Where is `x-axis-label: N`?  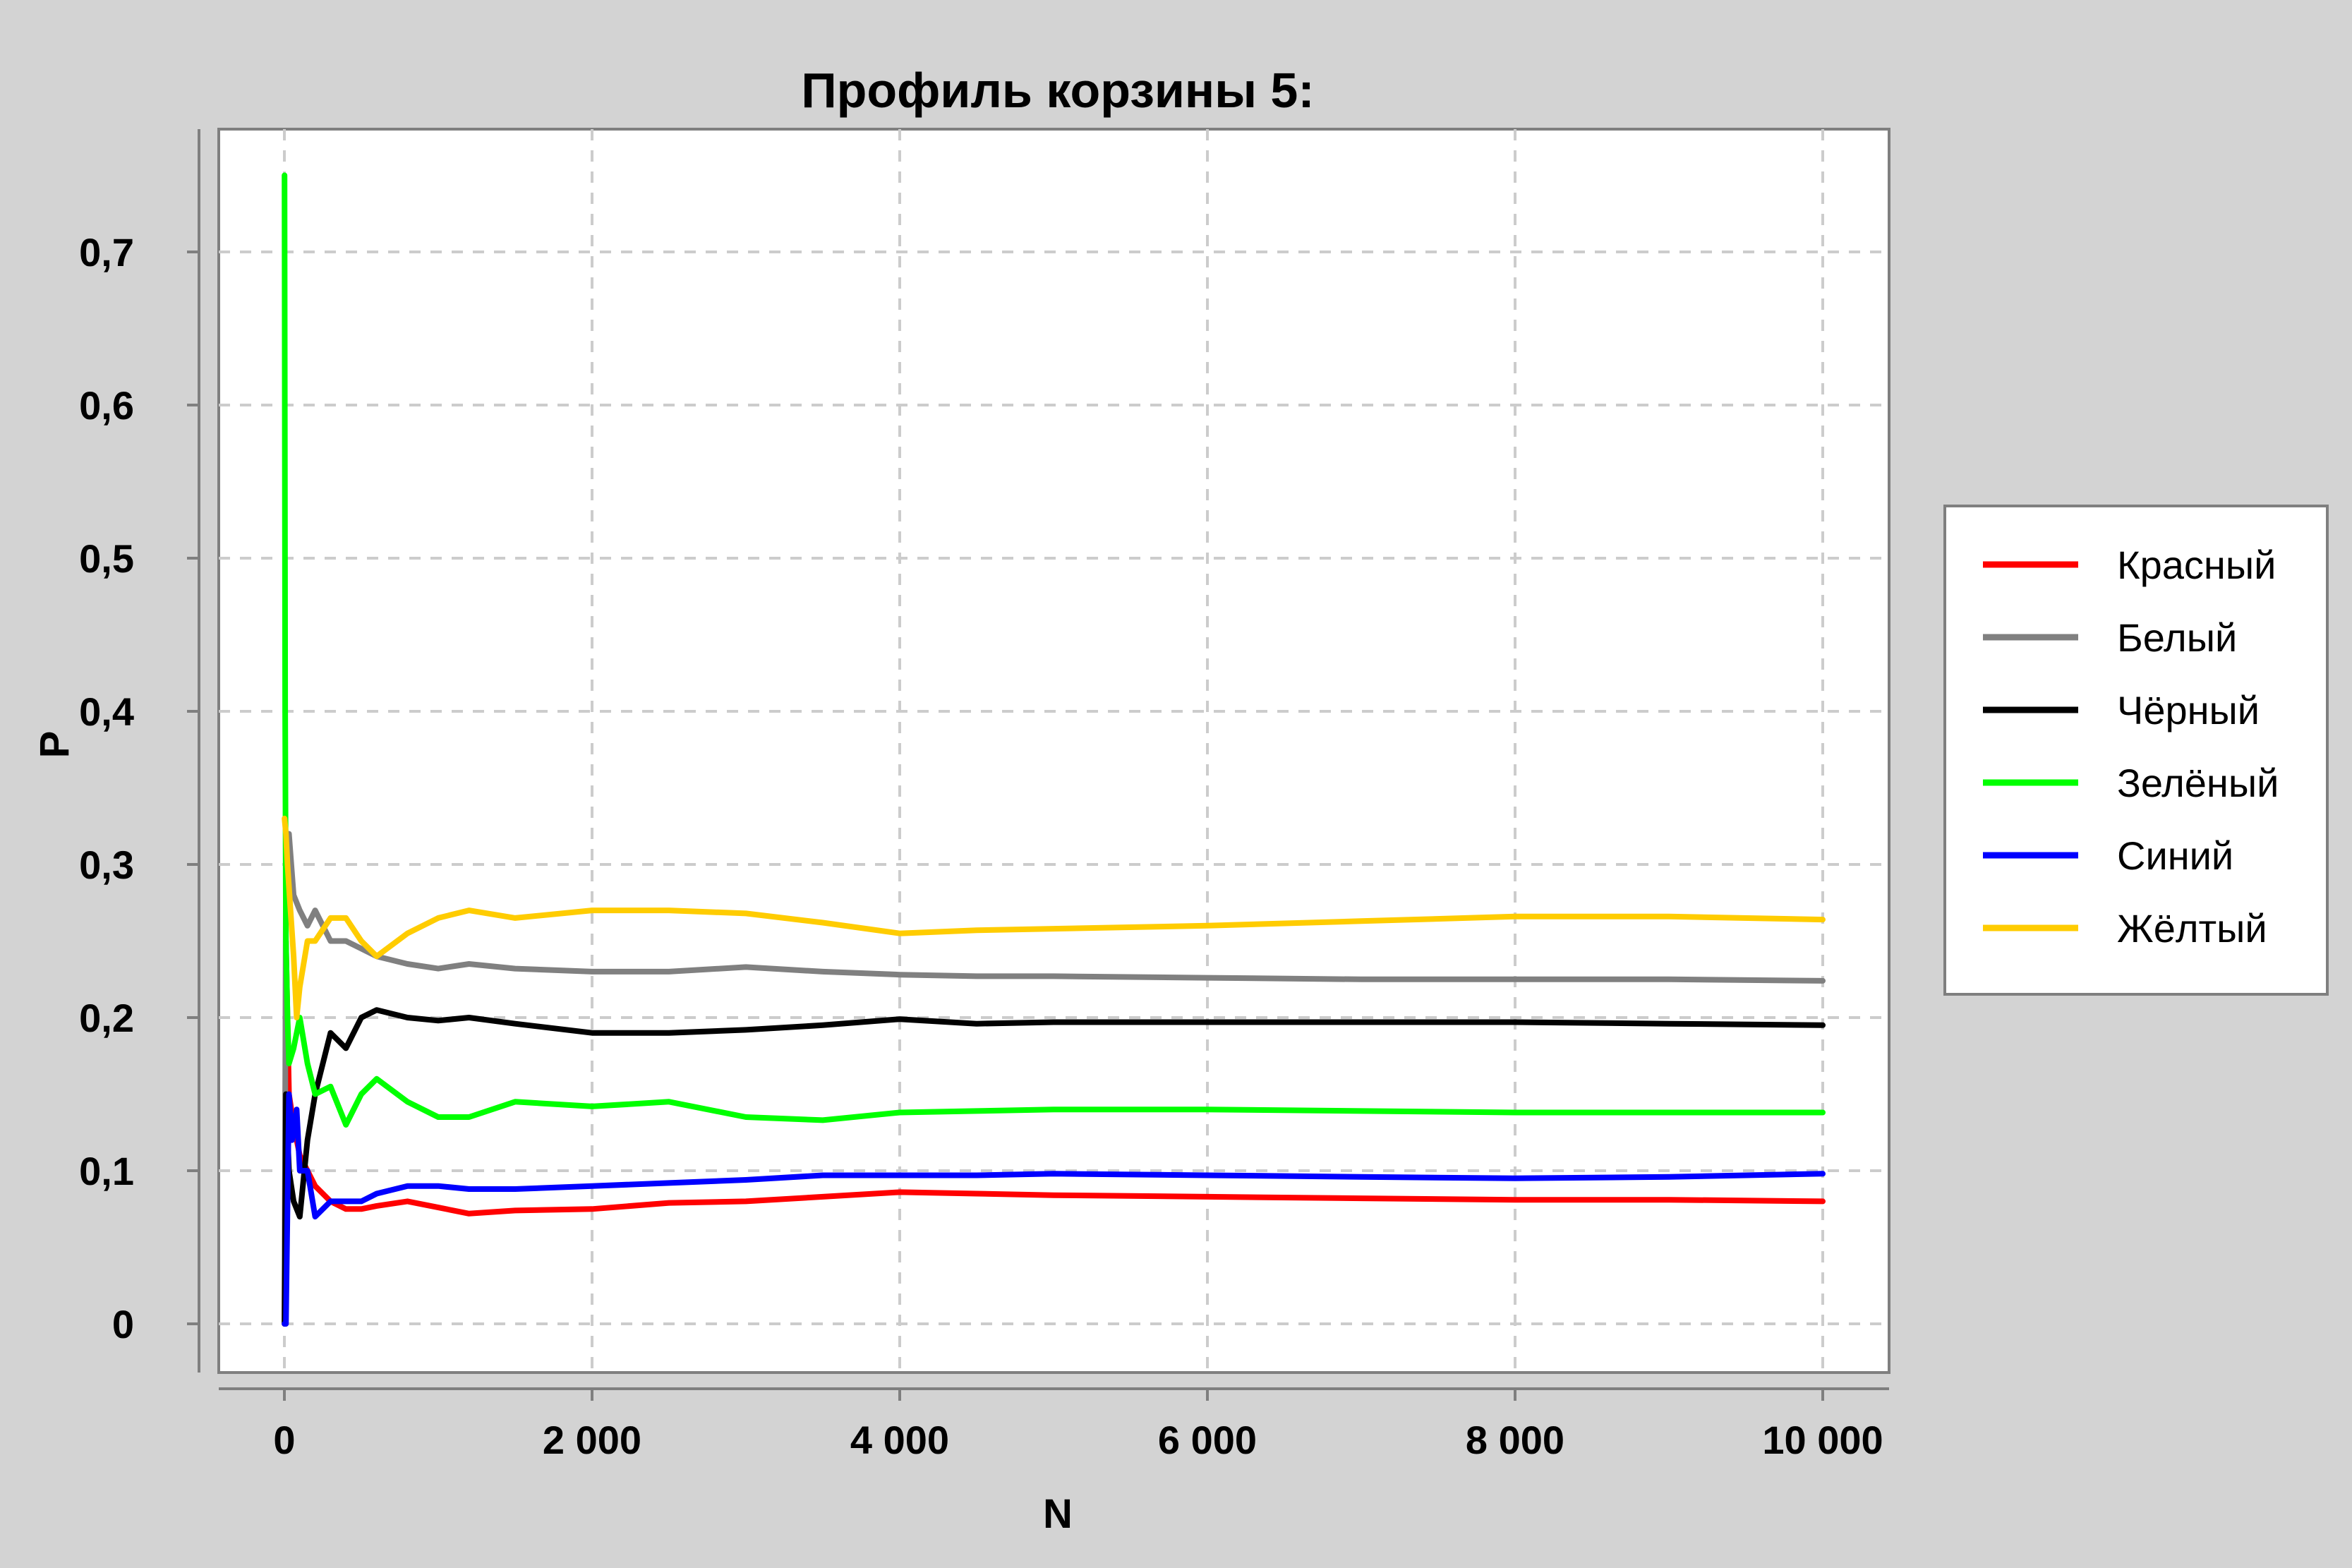
x-axis-label: N is located at coordinates (1058, 1514).